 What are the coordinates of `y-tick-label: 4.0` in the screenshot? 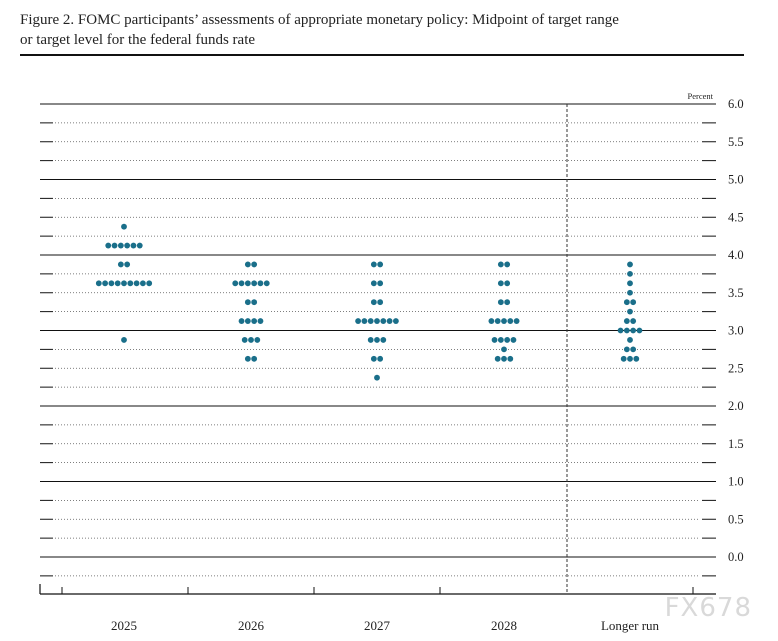 It's located at (736, 255).